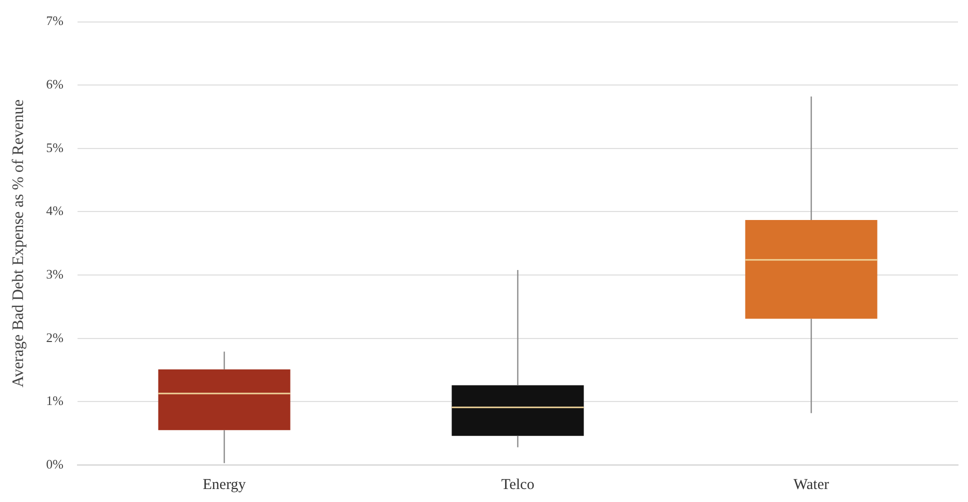 The image size is (968, 502). I want to click on y-tick-label: 4%, so click(55, 210).